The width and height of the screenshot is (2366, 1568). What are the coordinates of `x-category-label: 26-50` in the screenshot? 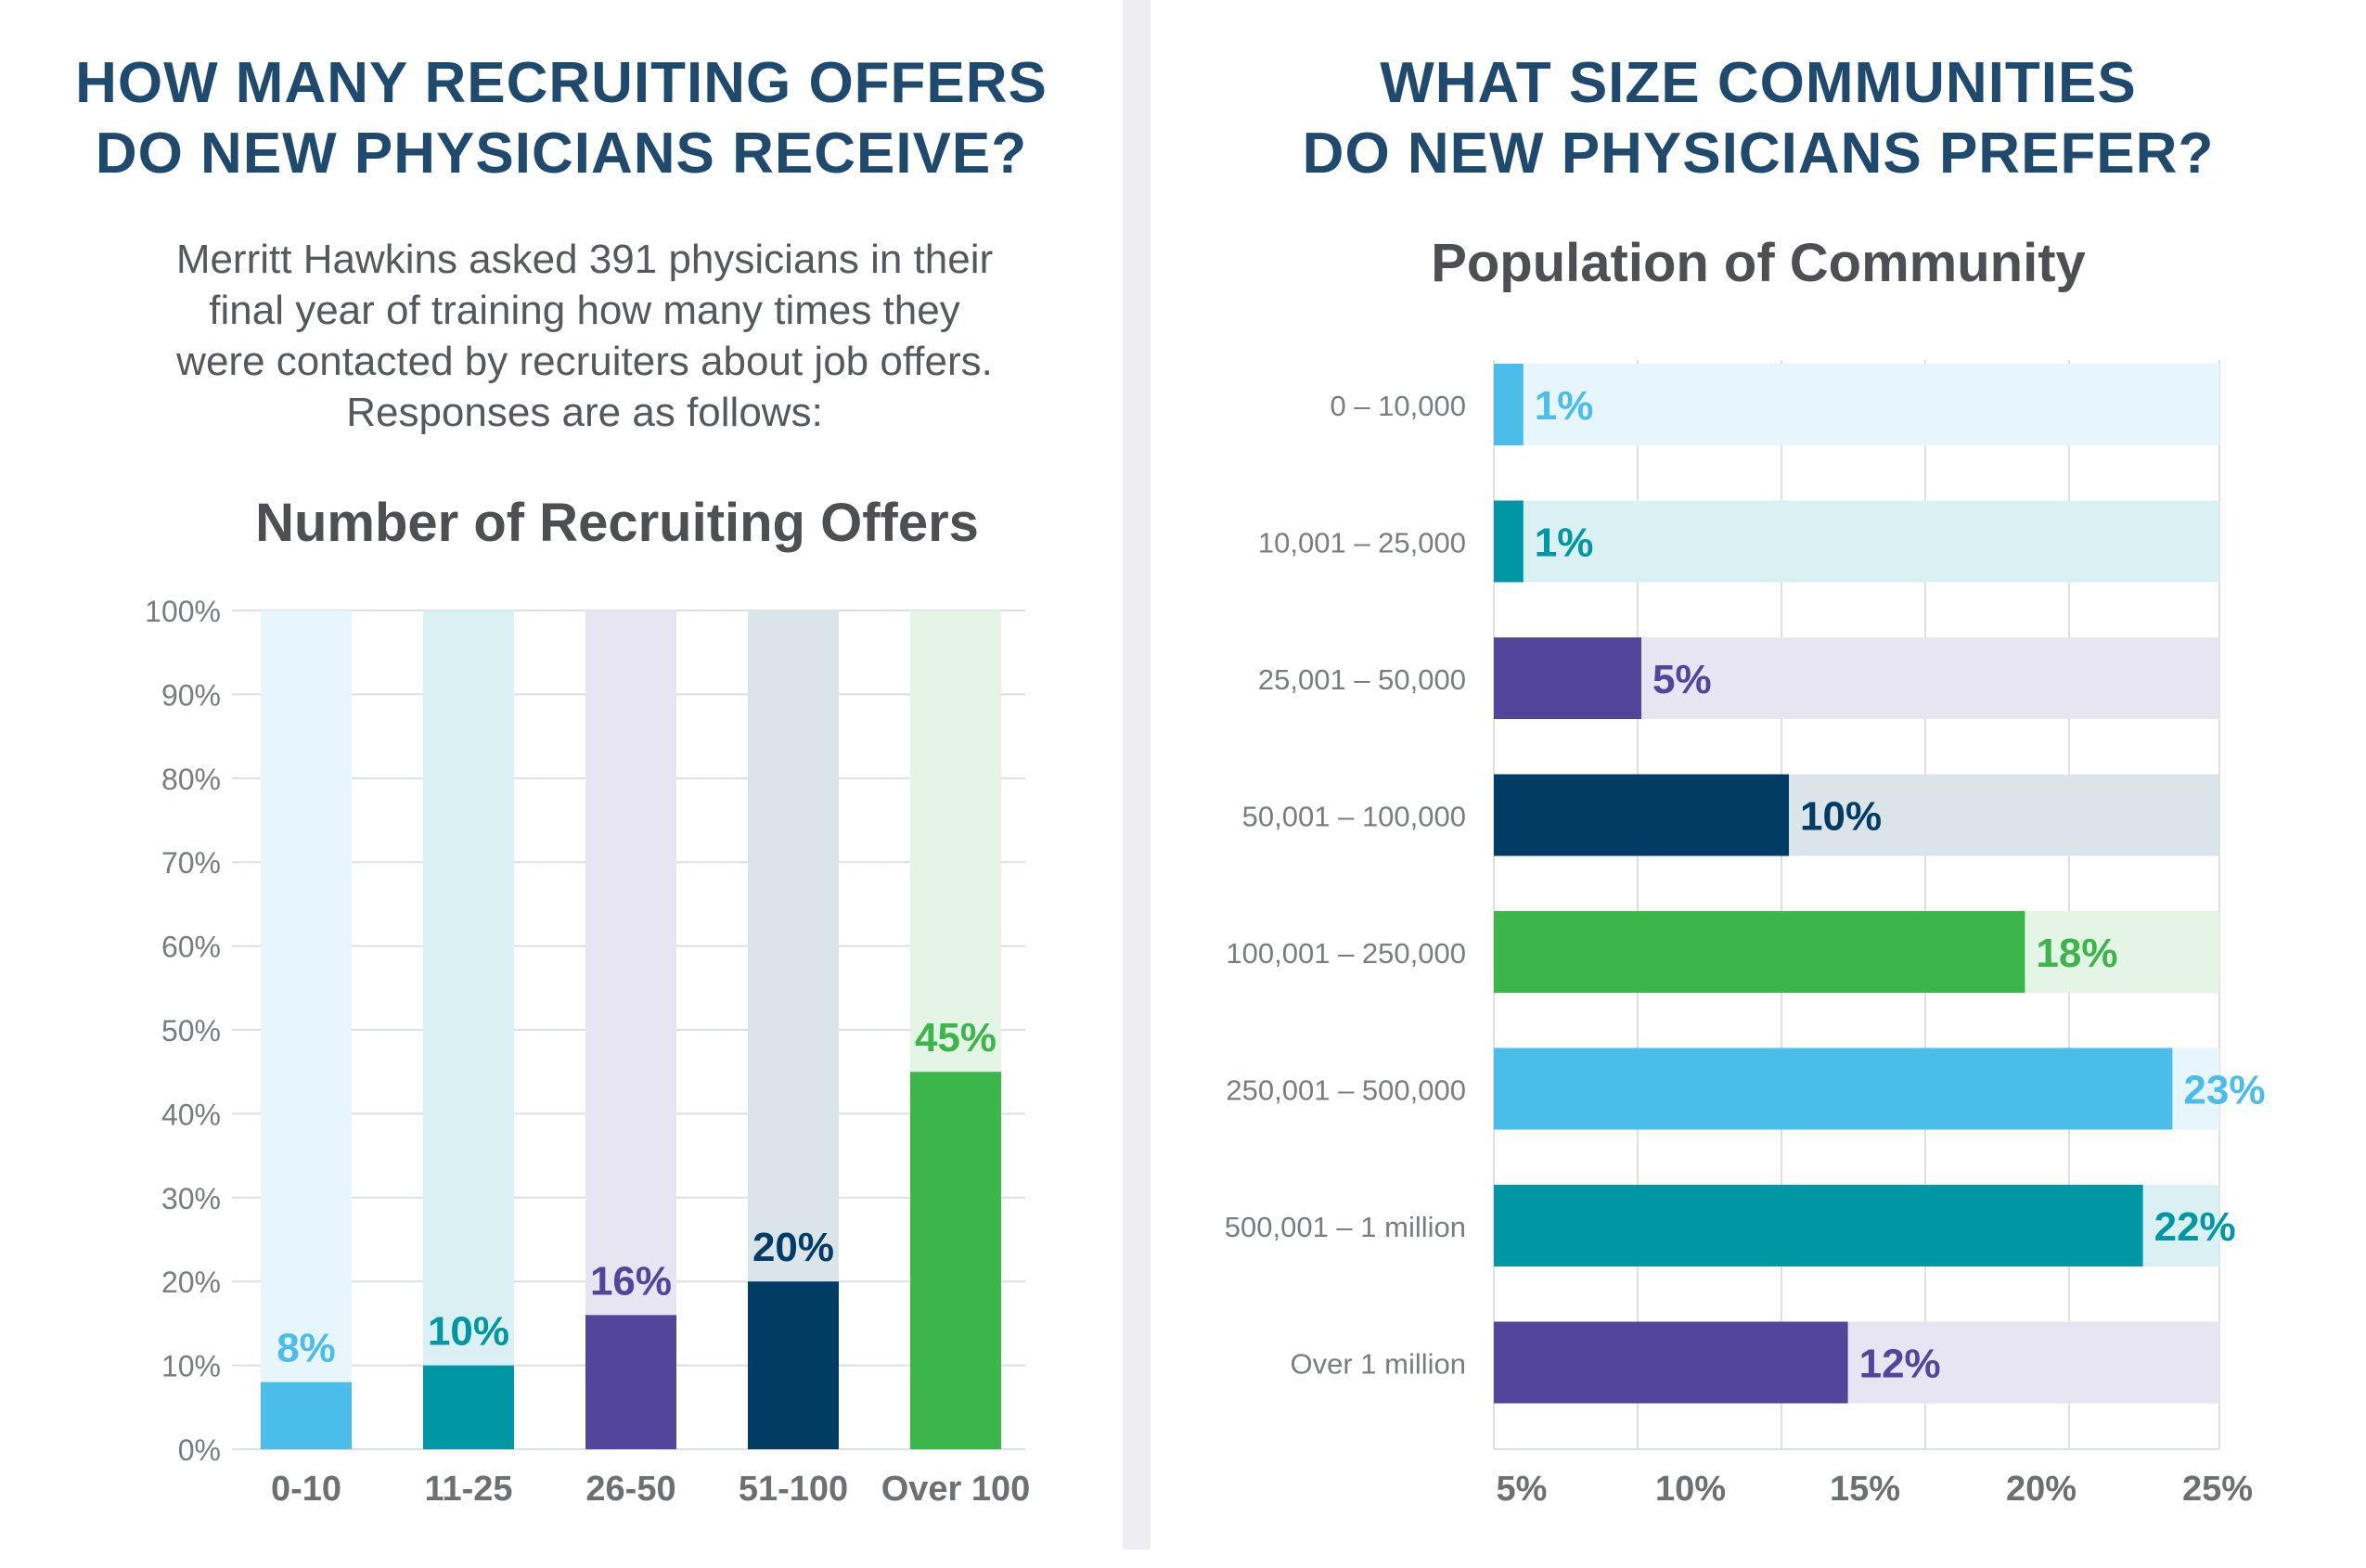 It's located at (630, 1489).